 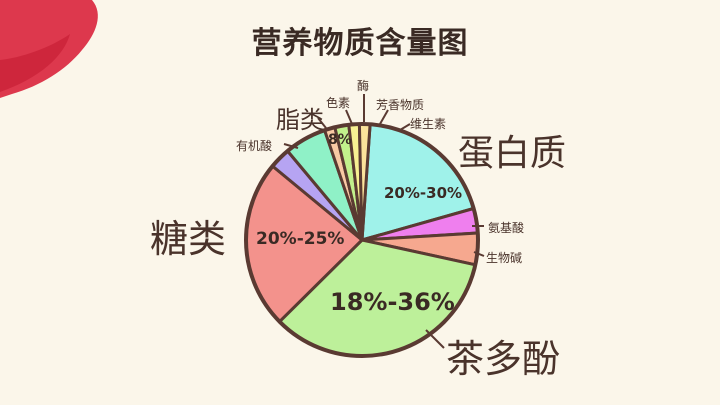 What do you see at coordinates (338, 103) in the screenshot?
I see `legend-label-pigment: 色素` at bounding box center [338, 103].